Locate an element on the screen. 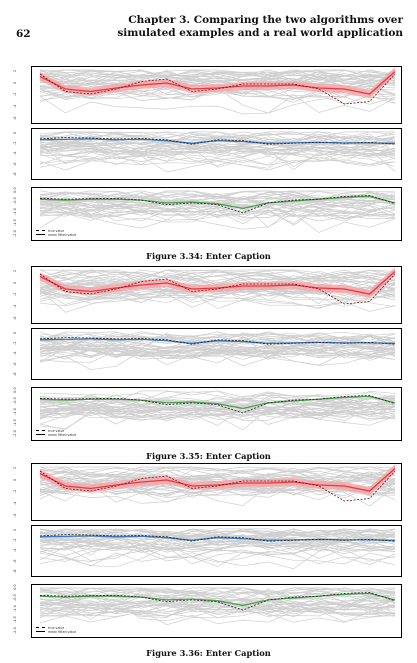  figure-caption: Figure 3.36: Enter Caption is located at coordinates (208, 653).